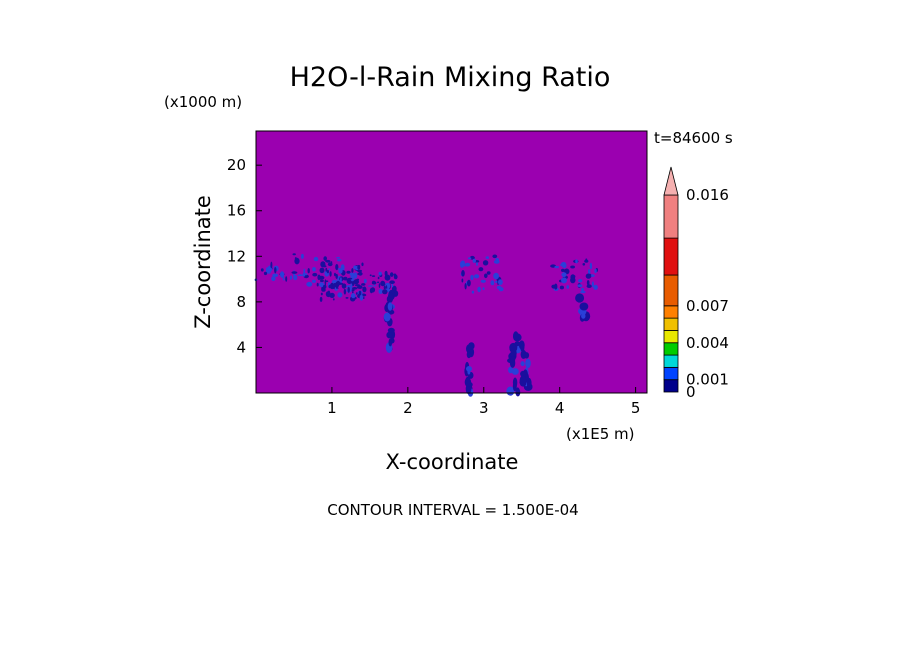 This screenshot has width=904, height=654. What do you see at coordinates (203, 262) in the screenshot?
I see `y-axis-label: Z-coordinate` at bounding box center [203, 262].